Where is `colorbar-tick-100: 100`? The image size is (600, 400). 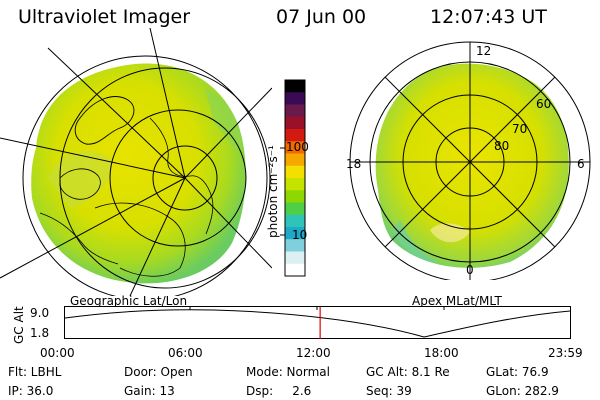 colorbar-tick-100: 100 is located at coordinates (297, 147).